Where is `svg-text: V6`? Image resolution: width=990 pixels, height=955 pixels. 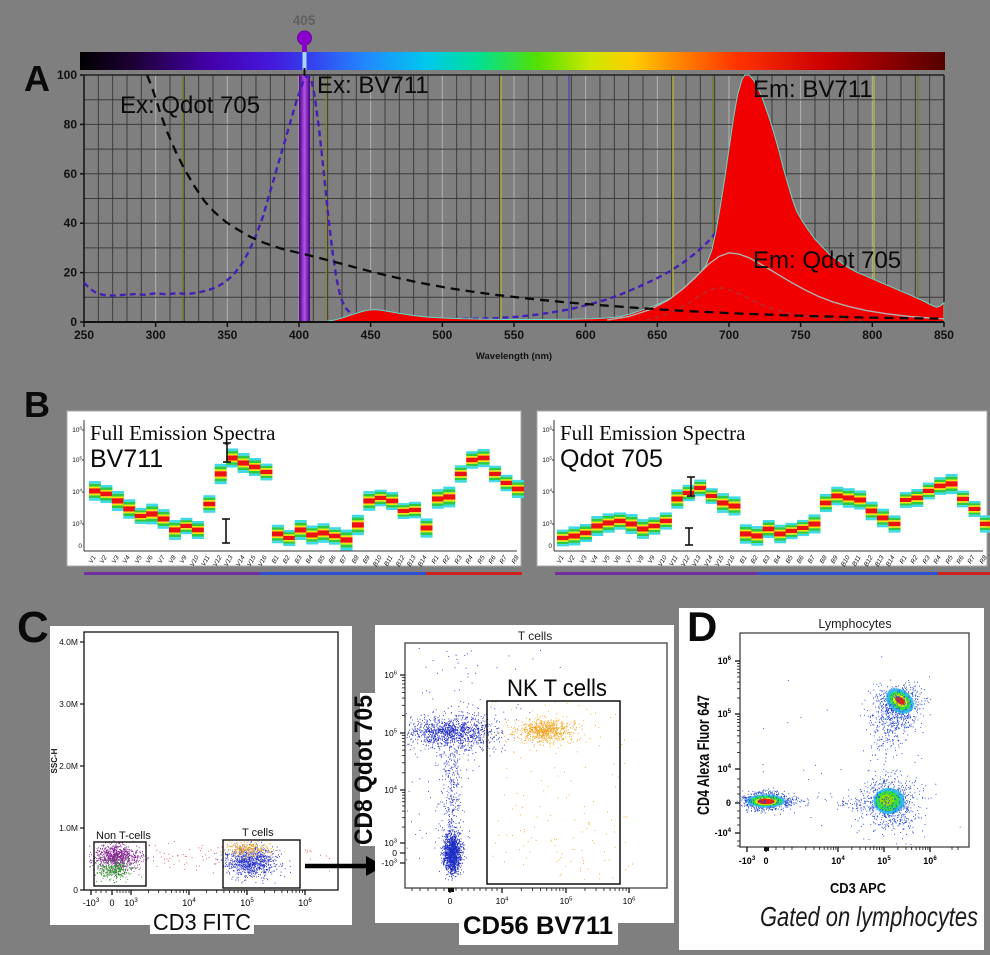
svg-text: V6 is located at coordinates (618, 559).